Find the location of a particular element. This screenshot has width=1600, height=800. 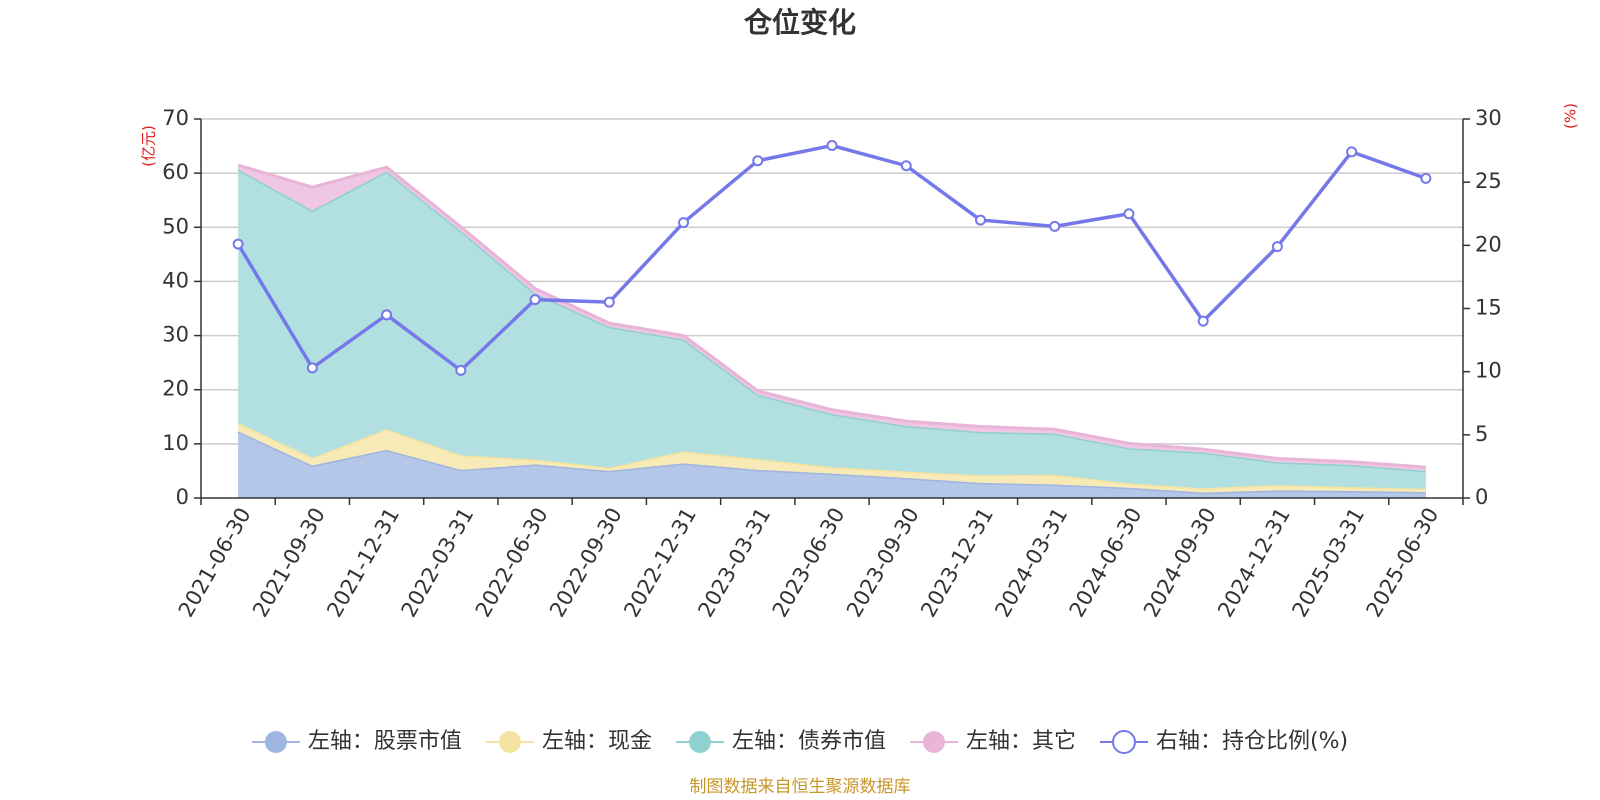

left-axis-tick-label: 30 is located at coordinates (175, 335).